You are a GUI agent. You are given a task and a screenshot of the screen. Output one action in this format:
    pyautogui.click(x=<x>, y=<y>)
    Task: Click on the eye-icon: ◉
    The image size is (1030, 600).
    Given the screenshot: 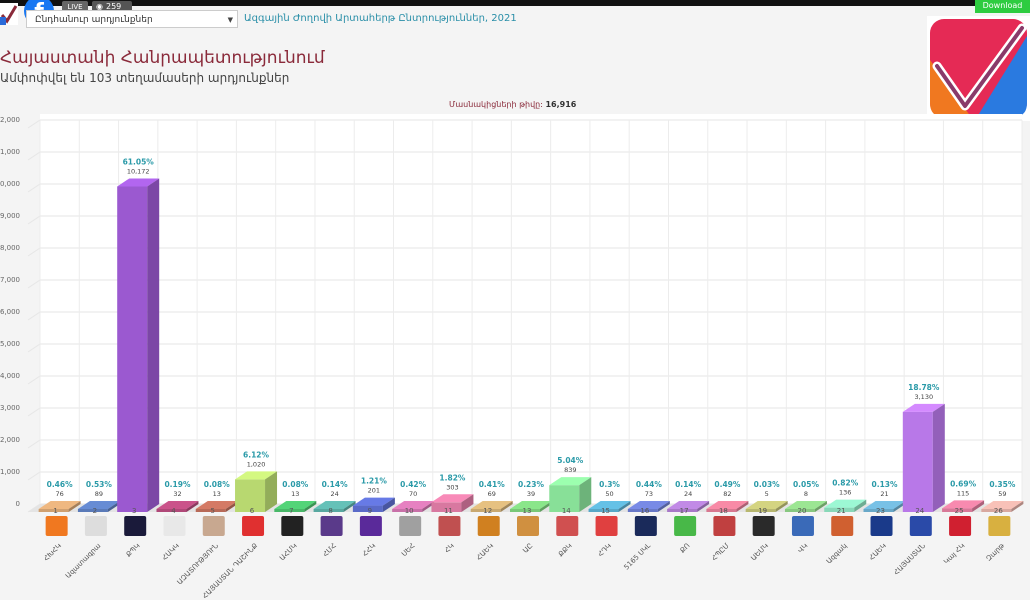 What is the action you would take?
    pyautogui.click(x=99, y=6)
    